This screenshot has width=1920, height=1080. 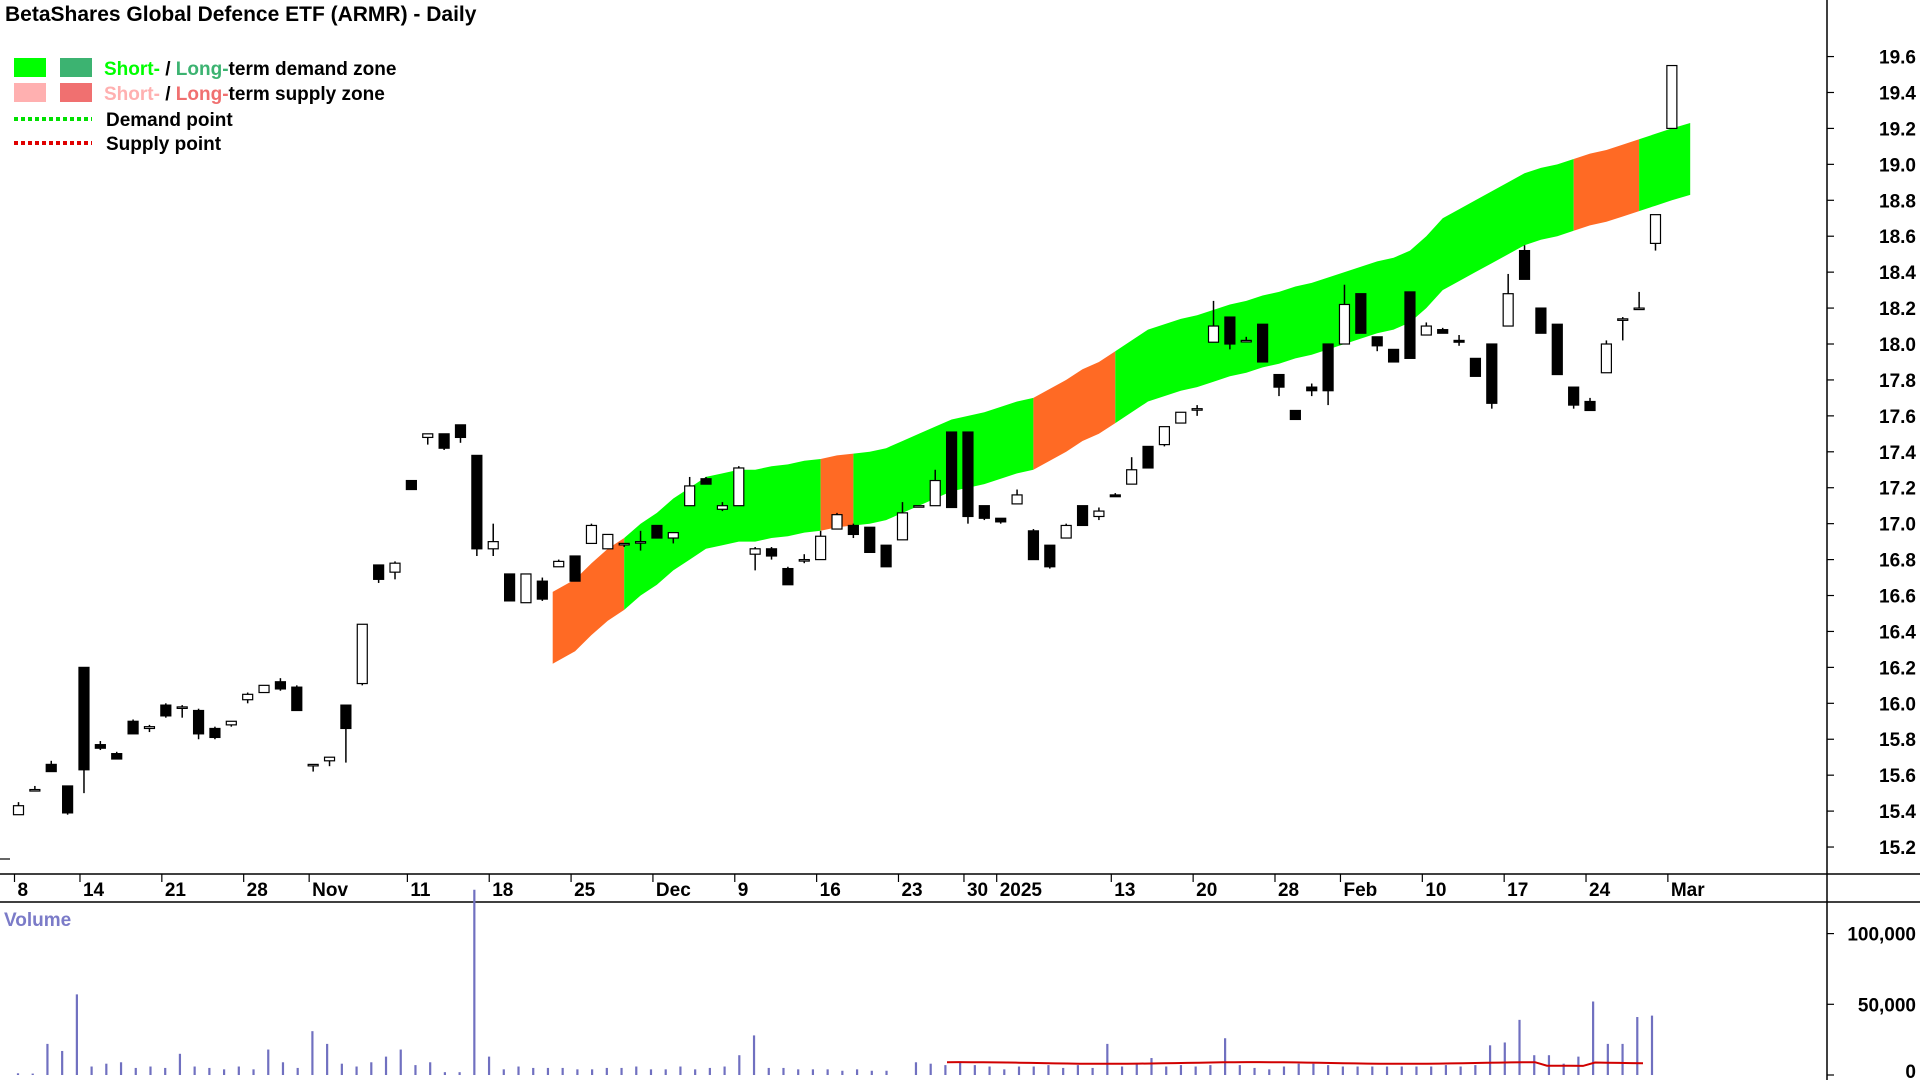 I want to click on x-tick-label: 13, so click(x=1124, y=890).